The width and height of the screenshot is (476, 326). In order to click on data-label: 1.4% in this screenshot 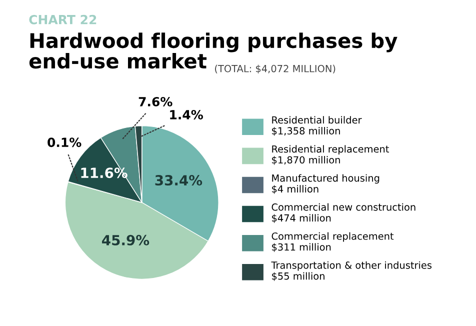, I will do `click(186, 115)`.